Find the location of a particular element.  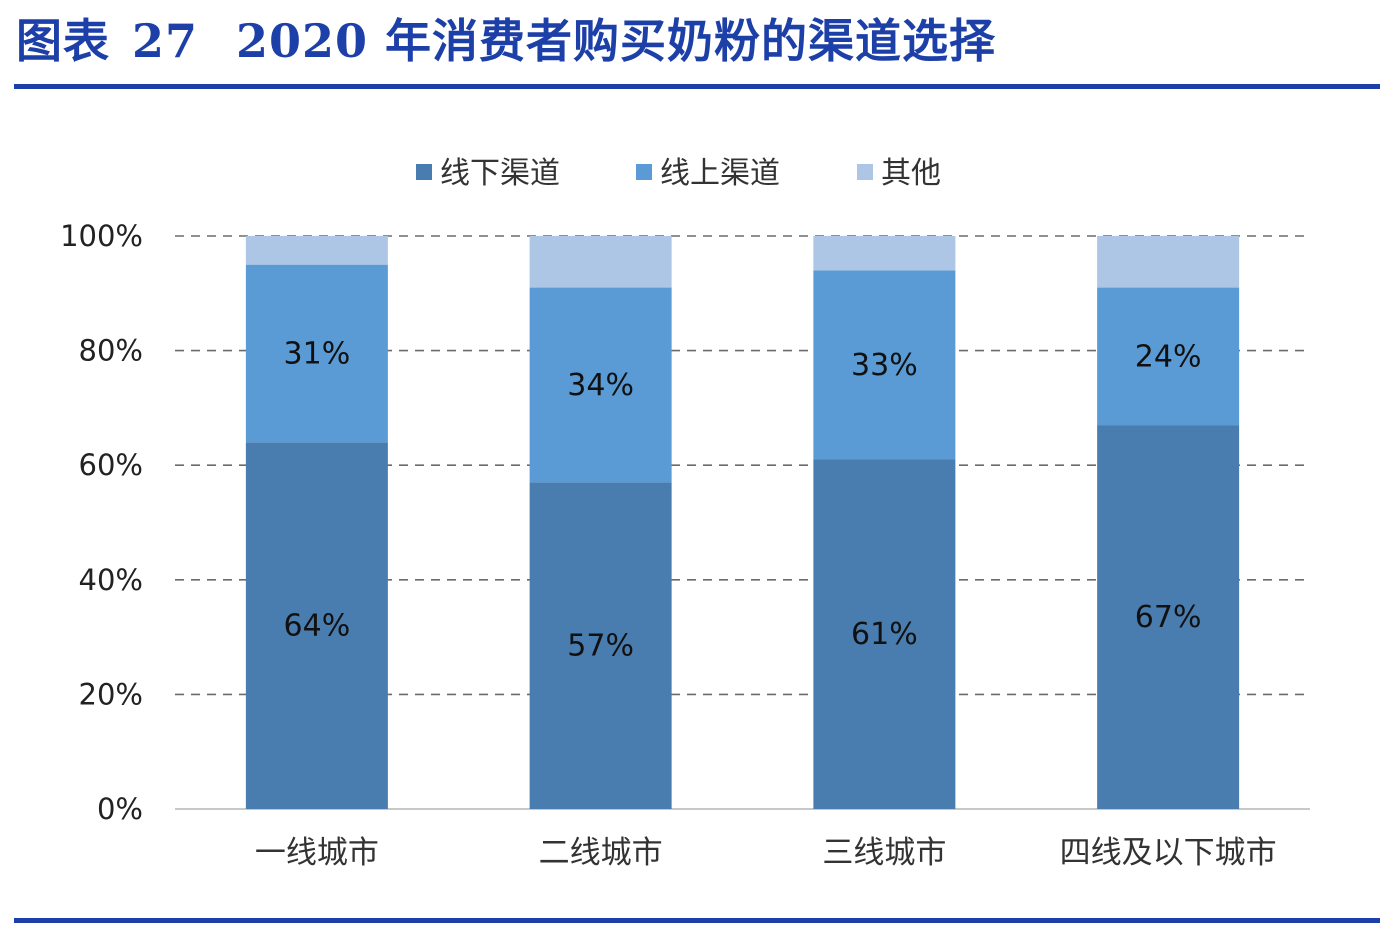

data-label: 31% is located at coordinates (317, 353).